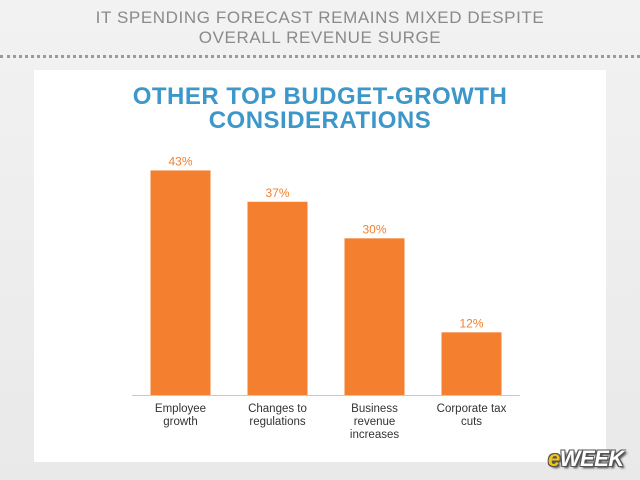  I want to click on category-label-3-line-1: cuts, so click(471, 422).